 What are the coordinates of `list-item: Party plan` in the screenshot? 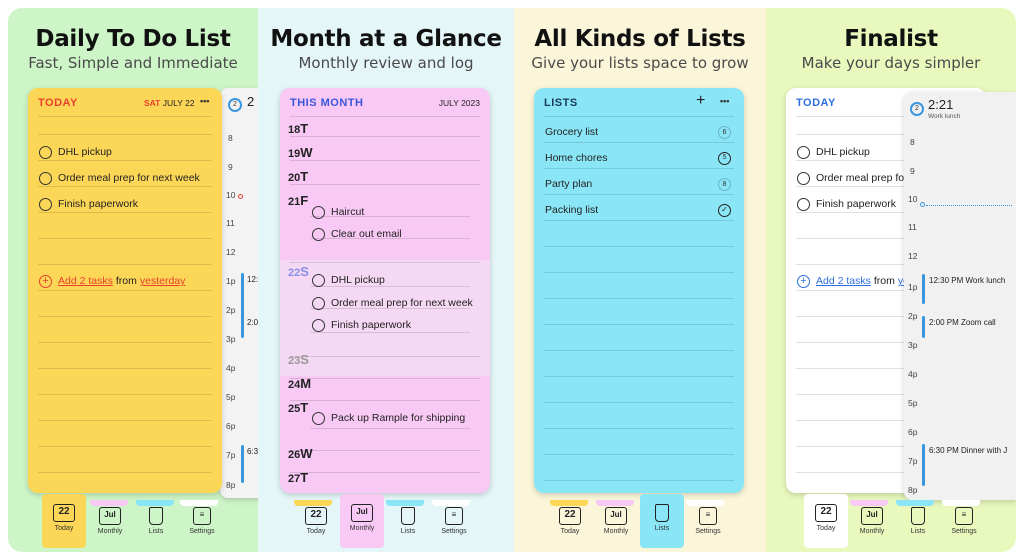 It's located at (568, 184).